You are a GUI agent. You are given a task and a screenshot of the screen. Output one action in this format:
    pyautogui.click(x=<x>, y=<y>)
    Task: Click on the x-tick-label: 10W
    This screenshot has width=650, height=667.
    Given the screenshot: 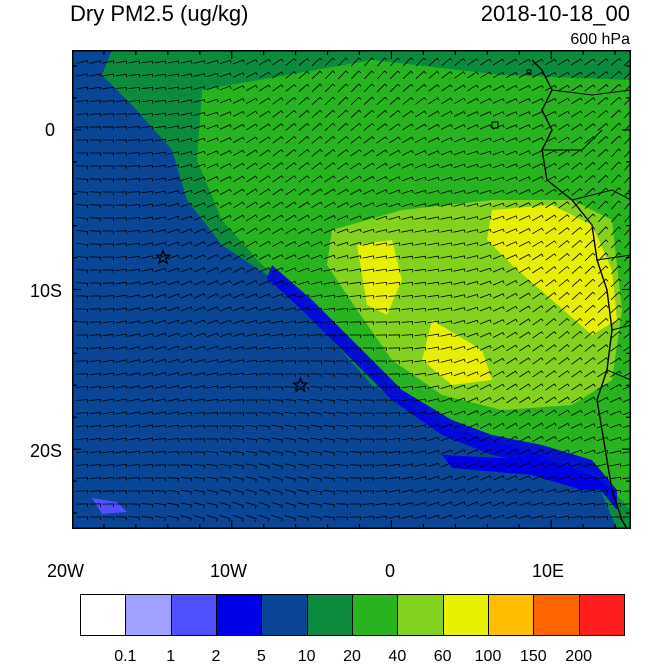 What is the action you would take?
    pyautogui.click(x=229, y=571)
    